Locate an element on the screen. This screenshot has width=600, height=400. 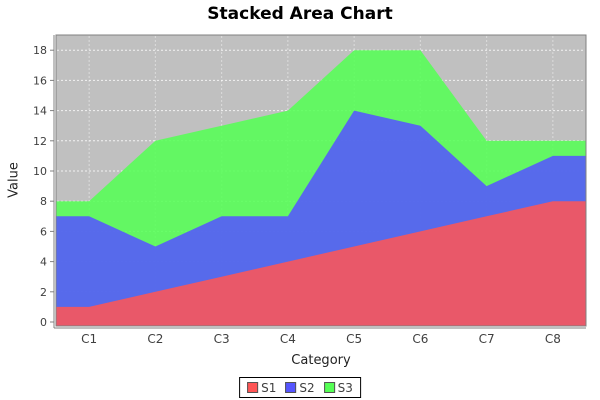
y-tick-label: 18 is located at coordinates (40, 50).